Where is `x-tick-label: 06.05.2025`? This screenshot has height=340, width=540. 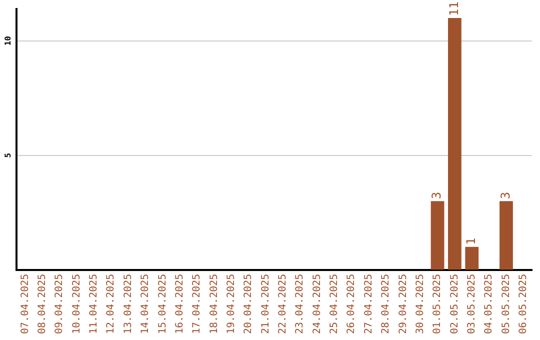
x-tick-label: 06.05.2025 is located at coordinates (524, 304).